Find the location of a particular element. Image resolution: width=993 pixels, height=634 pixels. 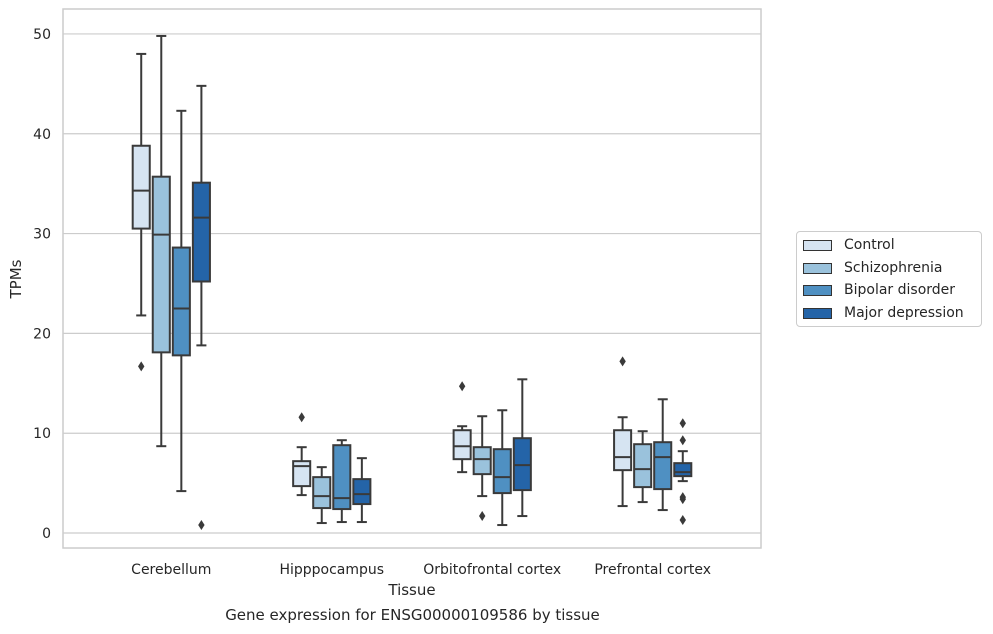

legend-item-control: Control is located at coordinates (849, 245).